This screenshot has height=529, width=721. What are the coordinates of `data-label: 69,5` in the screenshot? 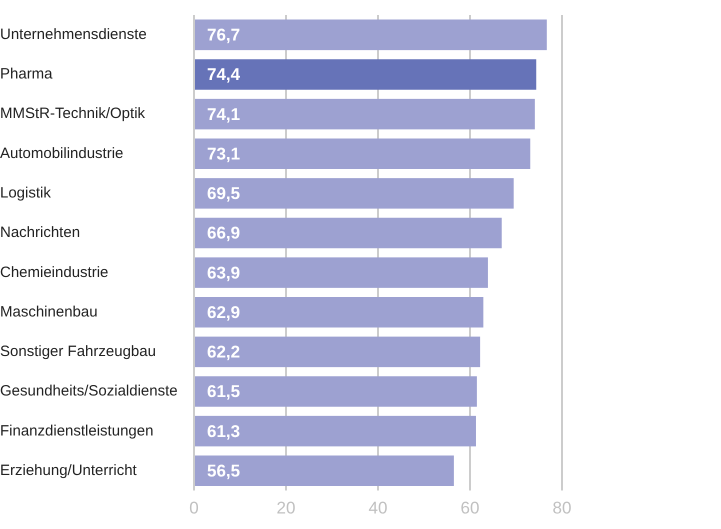 It's located at (223, 194).